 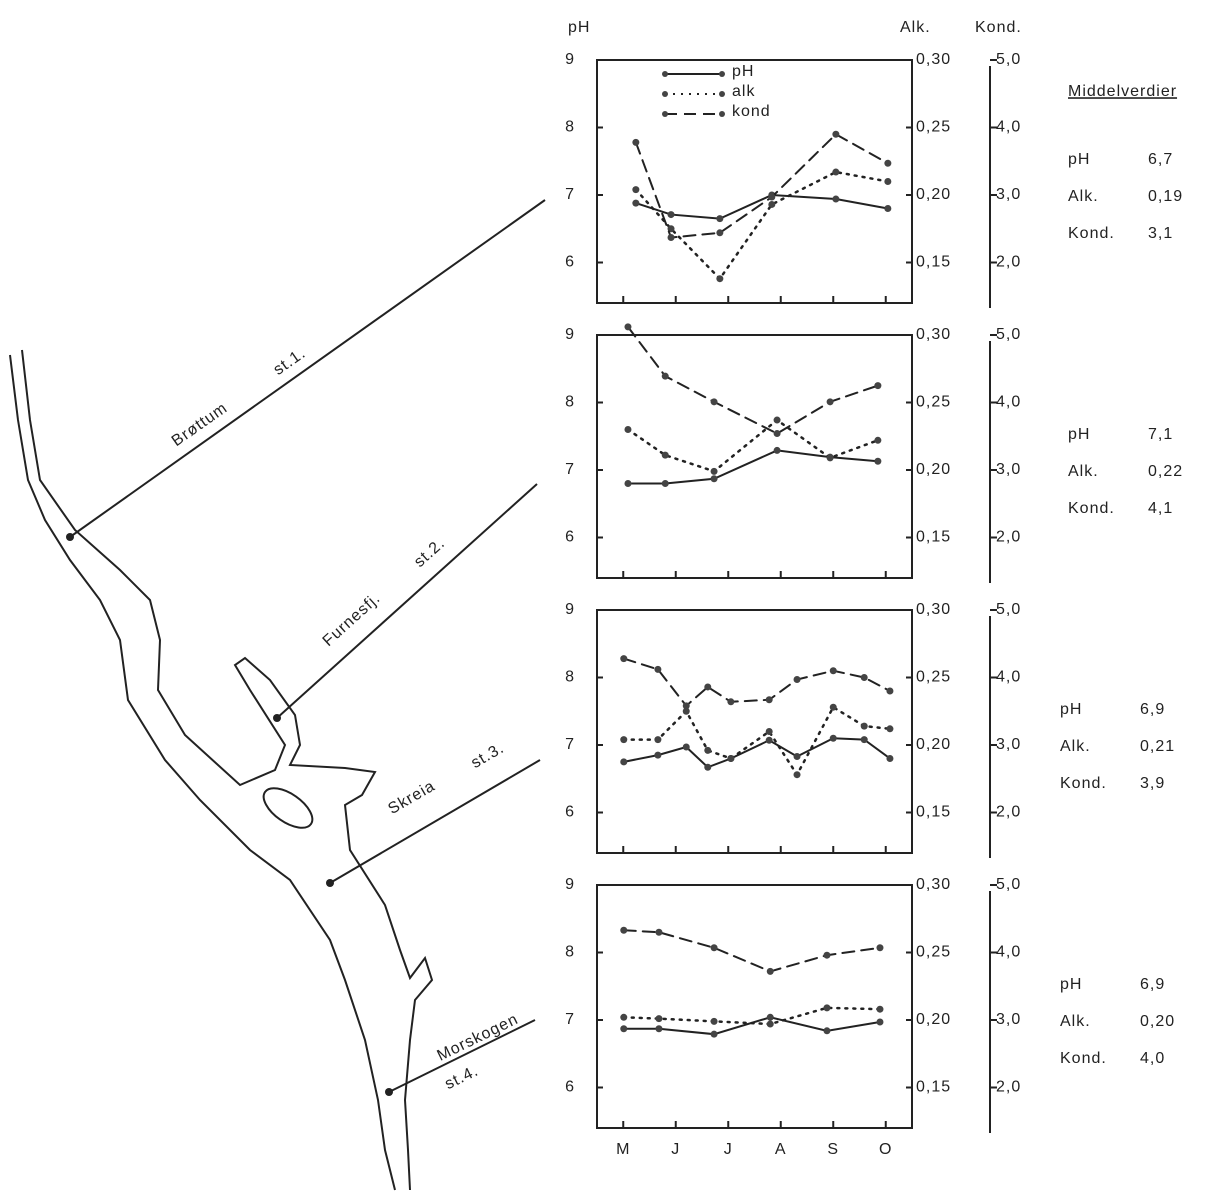 What do you see at coordinates (570, 194) in the screenshot?
I see `y-tick-label: 7` at bounding box center [570, 194].